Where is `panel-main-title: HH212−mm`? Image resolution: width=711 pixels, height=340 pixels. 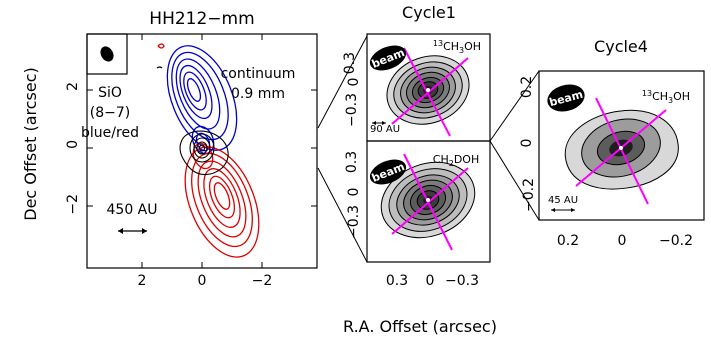
panel-main-title: HH212−mm is located at coordinates (201, 19).